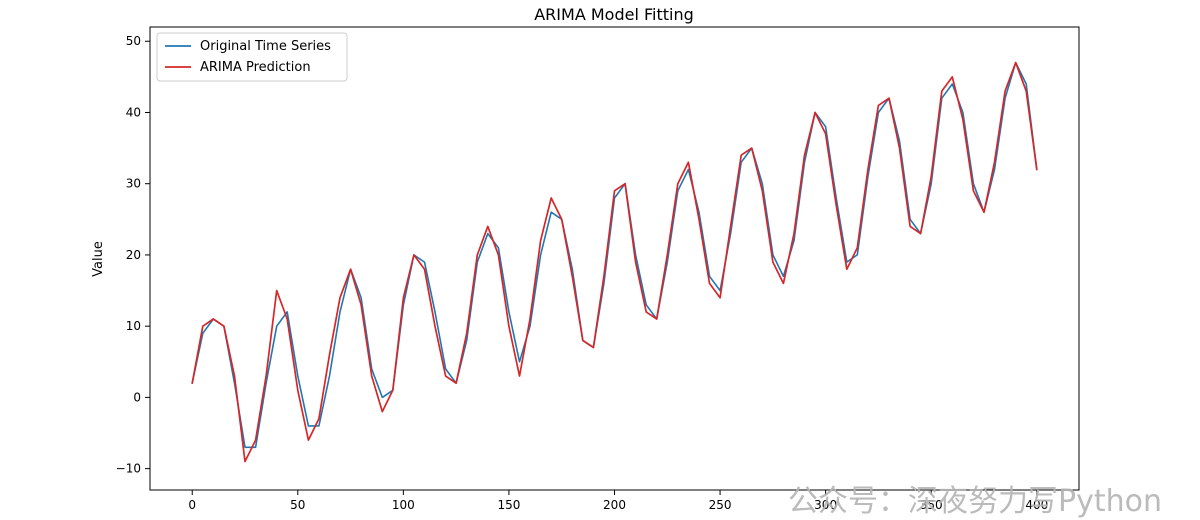  I want to click on x-axis: 0 50 100 150 200 250 300 350 400, so click(618, 500).